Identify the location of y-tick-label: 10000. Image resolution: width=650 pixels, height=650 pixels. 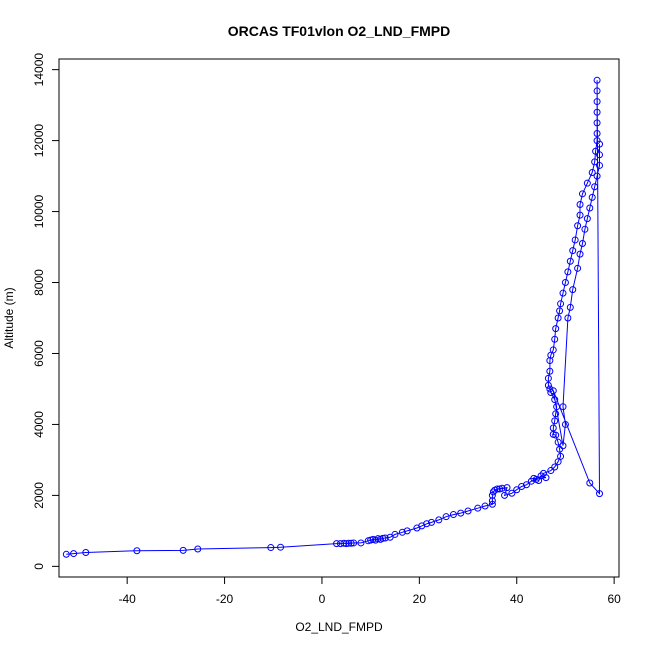
(39, 212).